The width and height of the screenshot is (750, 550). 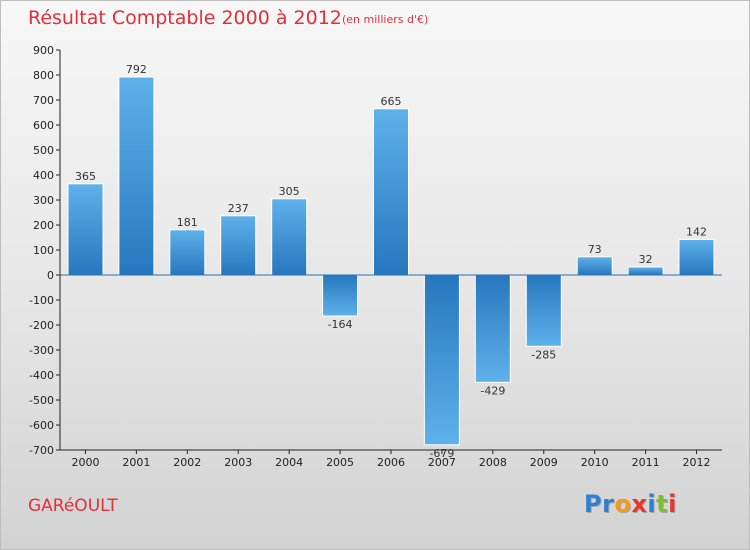 What do you see at coordinates (41, 375) in the screenshot?
I see `y-tick-label: -400` at bounding box center [41, 375].